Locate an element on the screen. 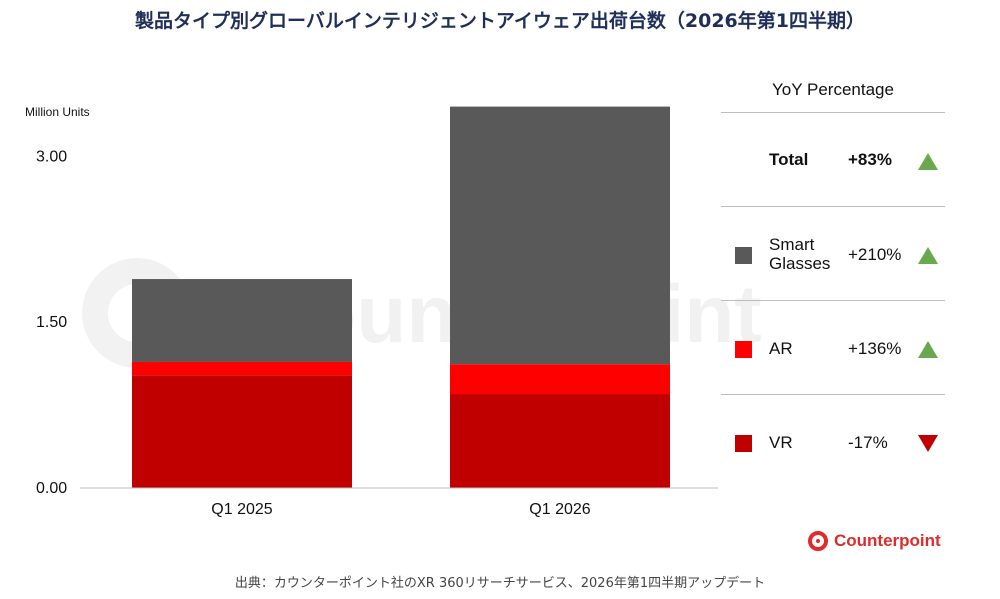 This screenshot has height=599, width=1000. yoy-row-ar: AR +136% is located at coordinates (833, 348).